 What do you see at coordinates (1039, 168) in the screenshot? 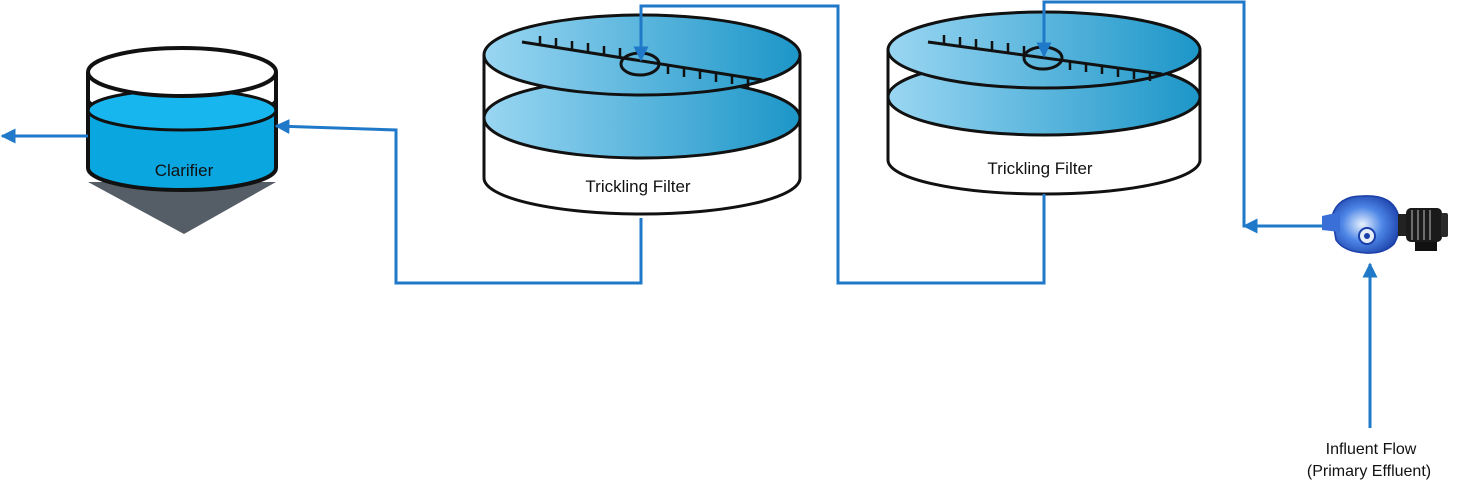
I see `filter-2-label: Trickling Filter` at bounding box center [1039, 168].